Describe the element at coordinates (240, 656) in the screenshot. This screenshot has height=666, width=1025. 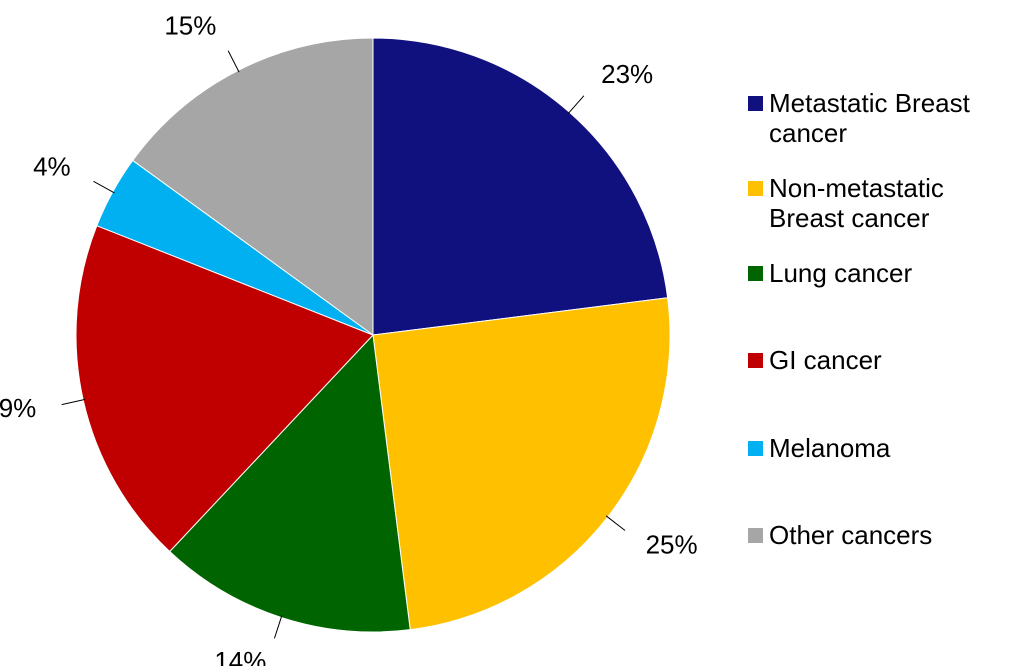
I see `data-label: 14%` at that location.